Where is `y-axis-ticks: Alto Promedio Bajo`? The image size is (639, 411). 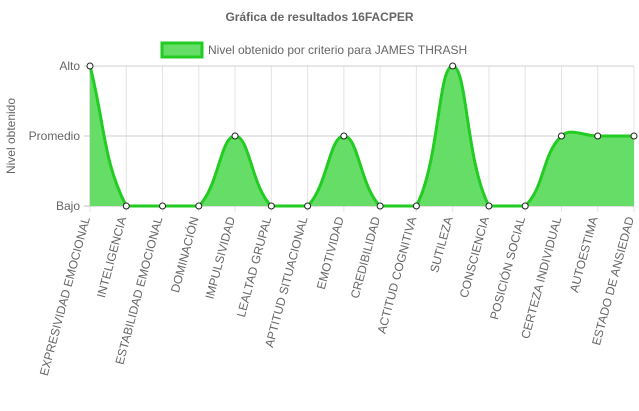
y-axis-ticks: Alto Promedio Bajo is located at coordinates (55, 136).